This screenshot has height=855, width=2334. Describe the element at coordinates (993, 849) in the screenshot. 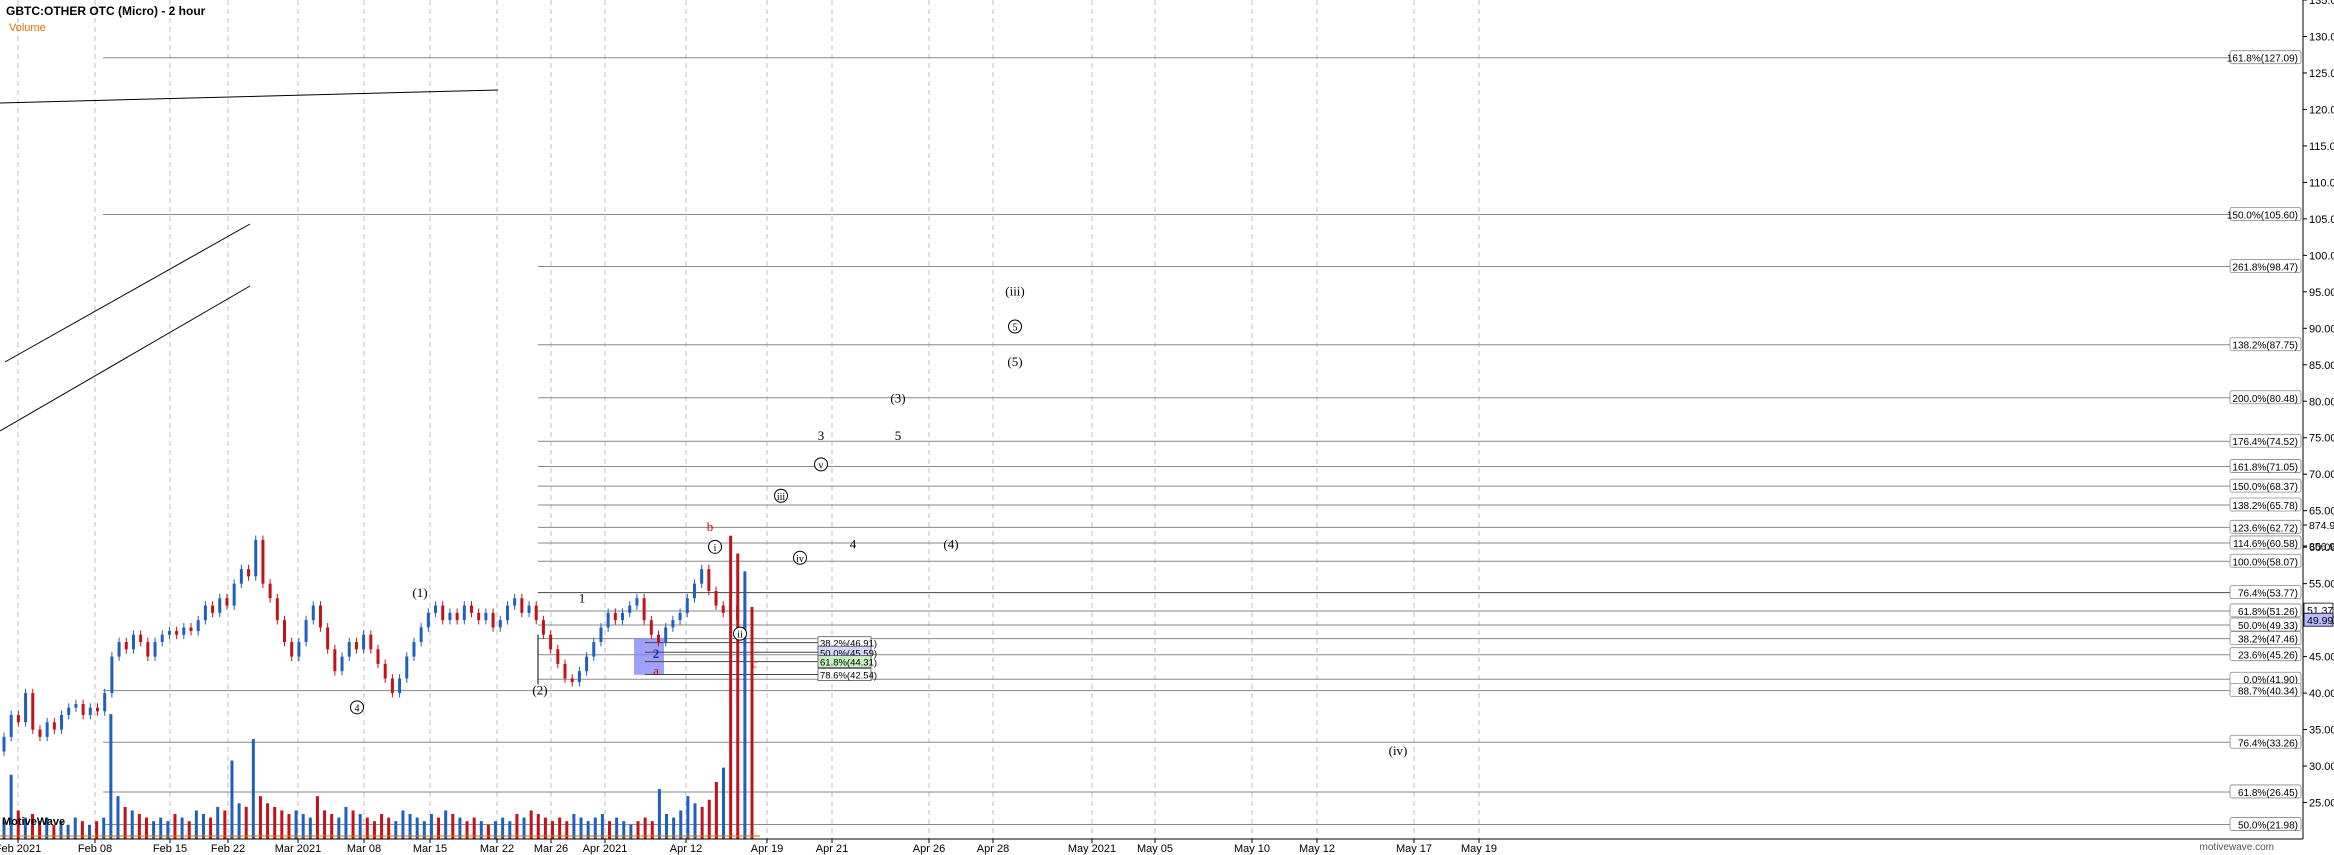

I see `time-tick-label: Apr 28` at that location.